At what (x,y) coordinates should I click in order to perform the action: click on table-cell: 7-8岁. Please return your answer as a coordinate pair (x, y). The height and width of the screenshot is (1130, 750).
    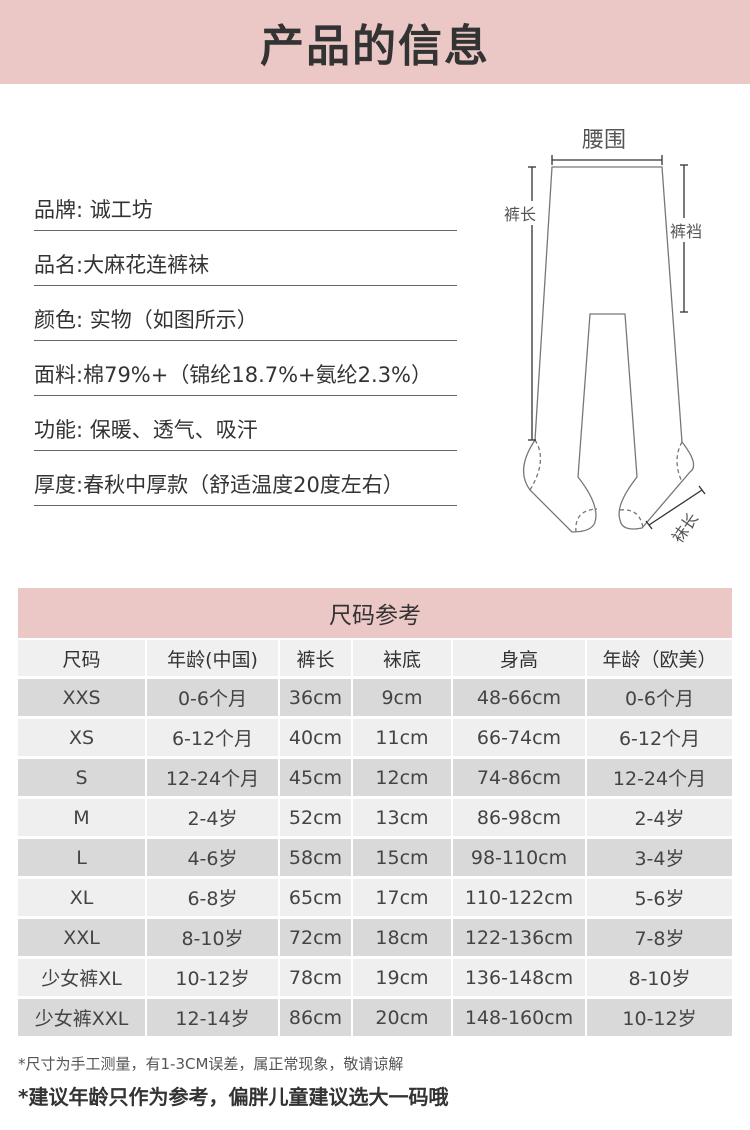
    Looking at the image, I should click on (659, 937).